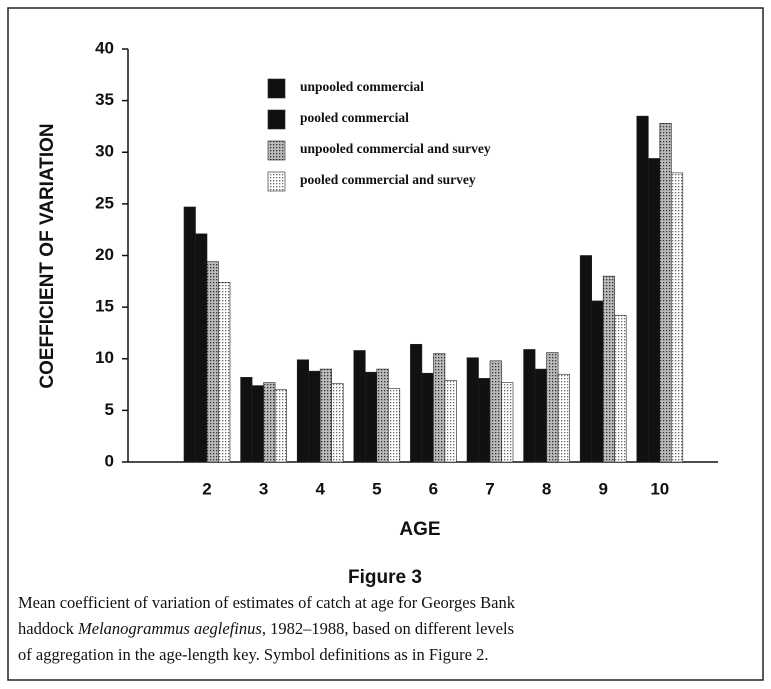 The width and height of the screenshot is (771, 689). What do you see at coordinates (104, 151) in the screenshot?
I see `y-tick-label: 30` at bounding box center [104, 151].